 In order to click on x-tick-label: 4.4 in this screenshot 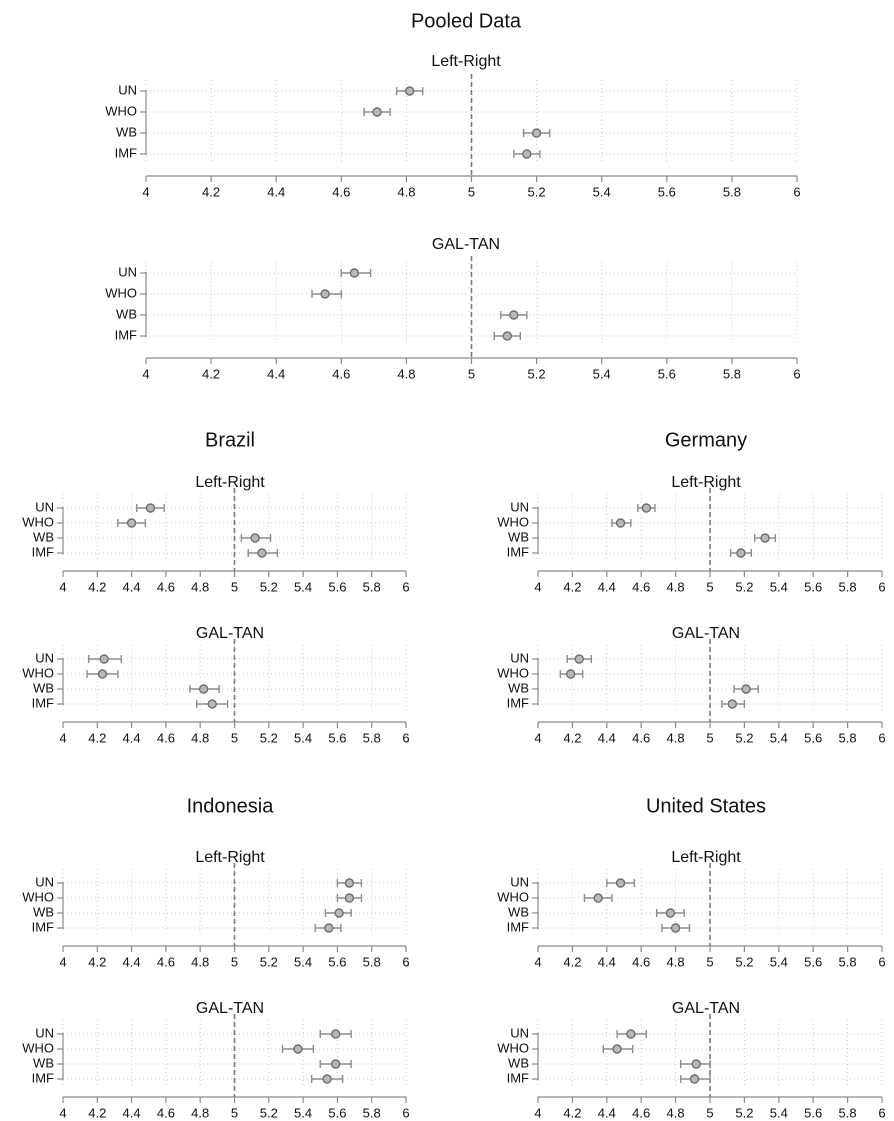, I will do `click(276, 191)`.